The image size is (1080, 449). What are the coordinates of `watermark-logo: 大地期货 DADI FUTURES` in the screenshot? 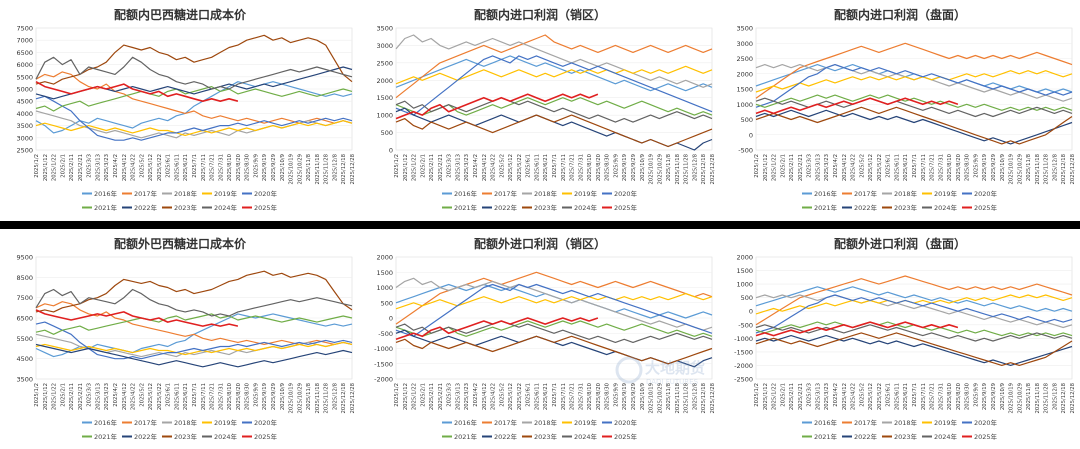 It's located at (660, 371).